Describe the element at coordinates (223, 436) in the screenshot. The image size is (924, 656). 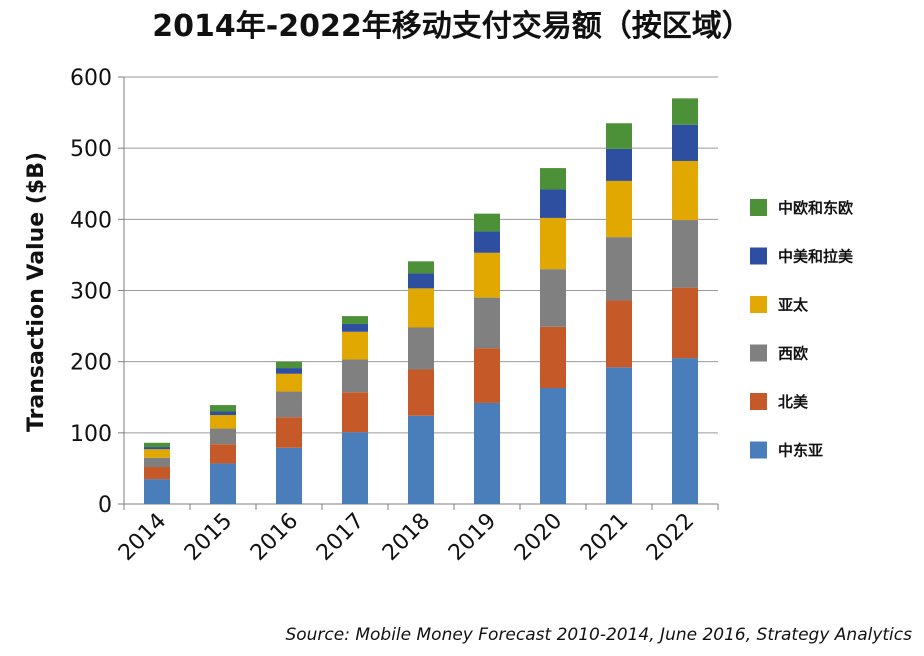
I see `bar-segment-2015-西欧` at that location.